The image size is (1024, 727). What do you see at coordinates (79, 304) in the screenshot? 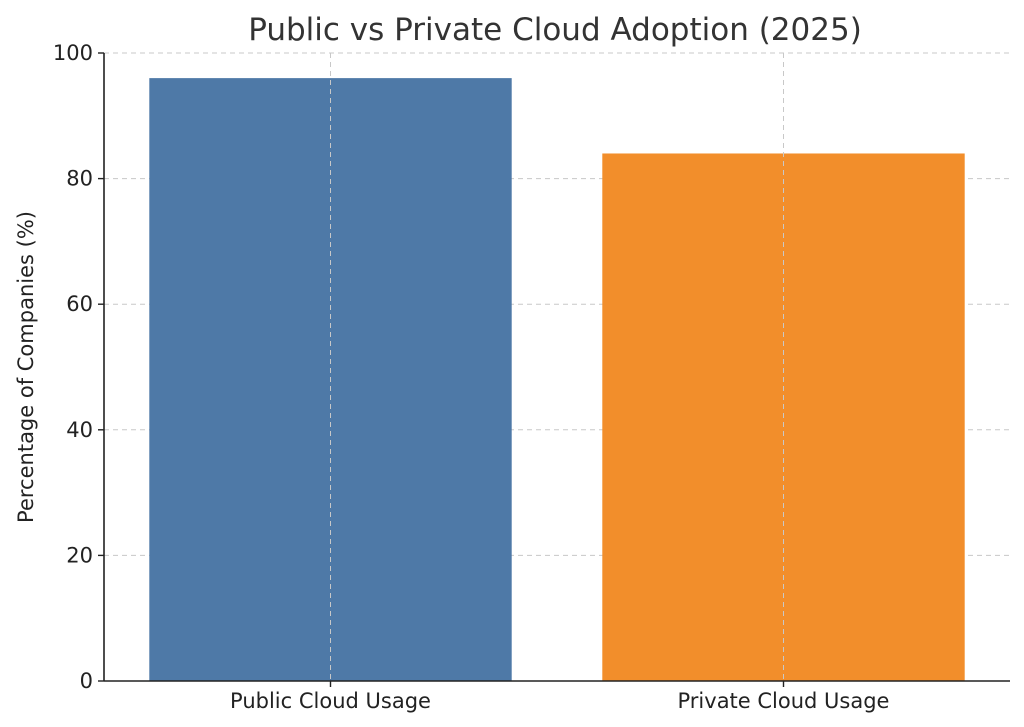
I see `y-tick-label: 60` at bounding box center [79, 304].